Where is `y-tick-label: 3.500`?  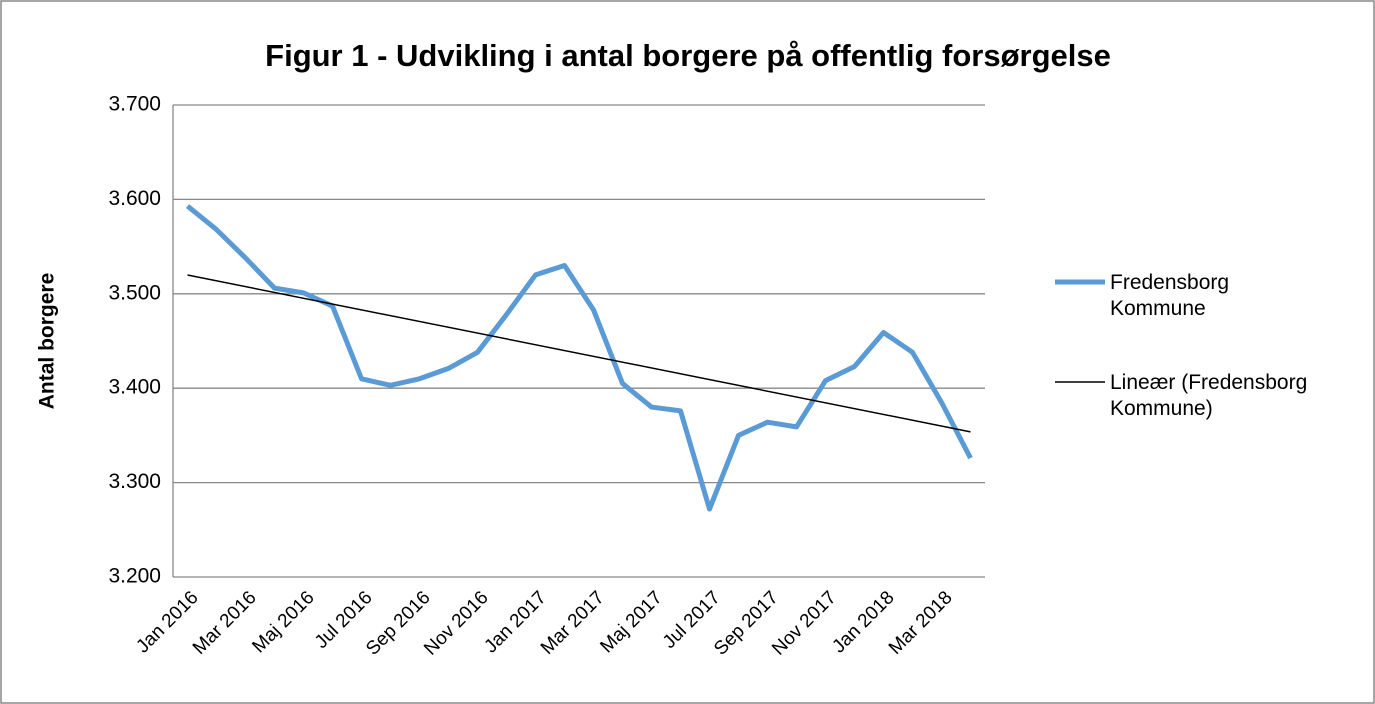
y-tick-label: 3.500 is located at coordinates (134, 292).